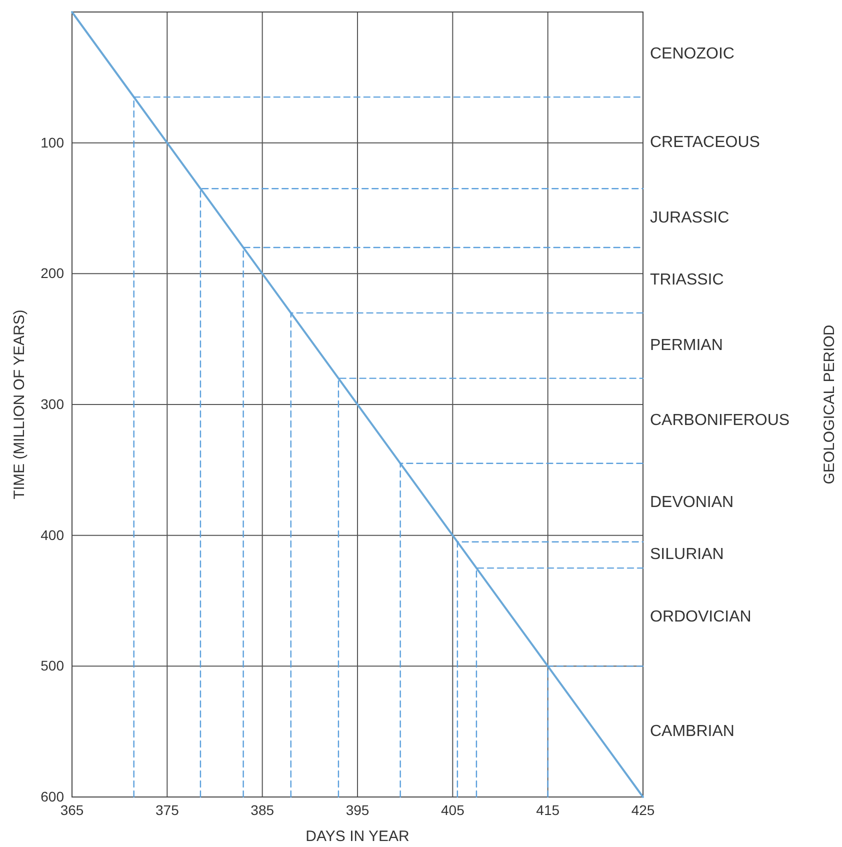  Describe the element at coordinates (358, 836) in the screenshot. I see `x-axis-title: DAYS IN YEAR` at that location.